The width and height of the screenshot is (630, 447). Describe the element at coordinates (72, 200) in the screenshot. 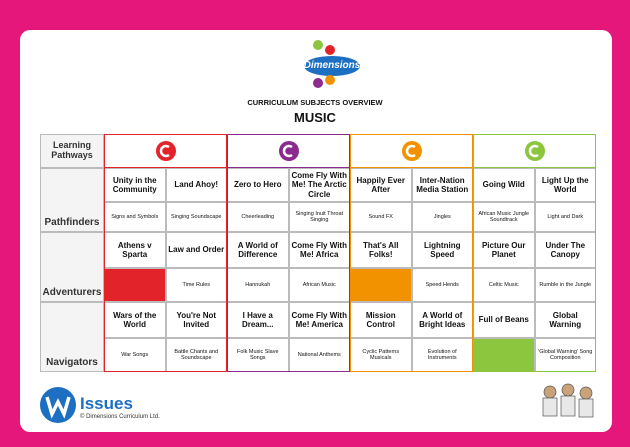

I see `row-label: Pathfinders` at that location.